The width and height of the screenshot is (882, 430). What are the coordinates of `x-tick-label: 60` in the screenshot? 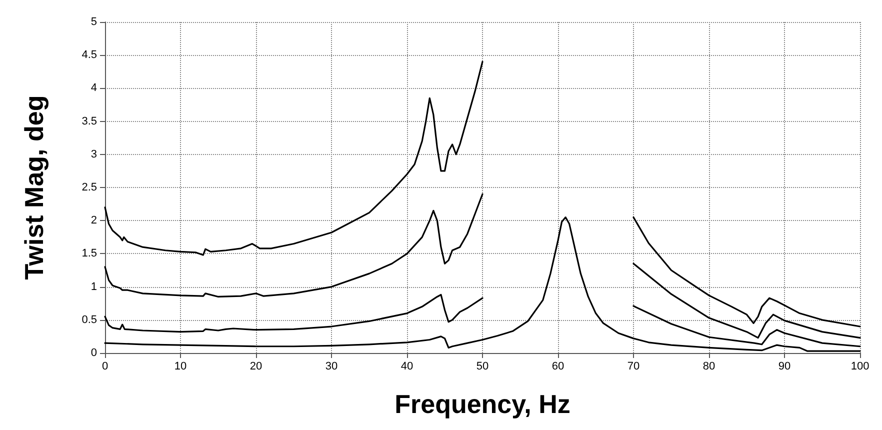 It's located at (558, 366).